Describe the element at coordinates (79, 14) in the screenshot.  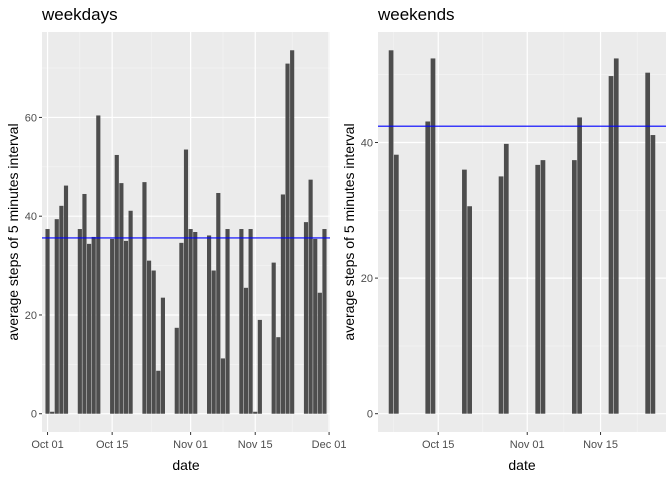
I see `weekdays-title: weekdays` at that location.